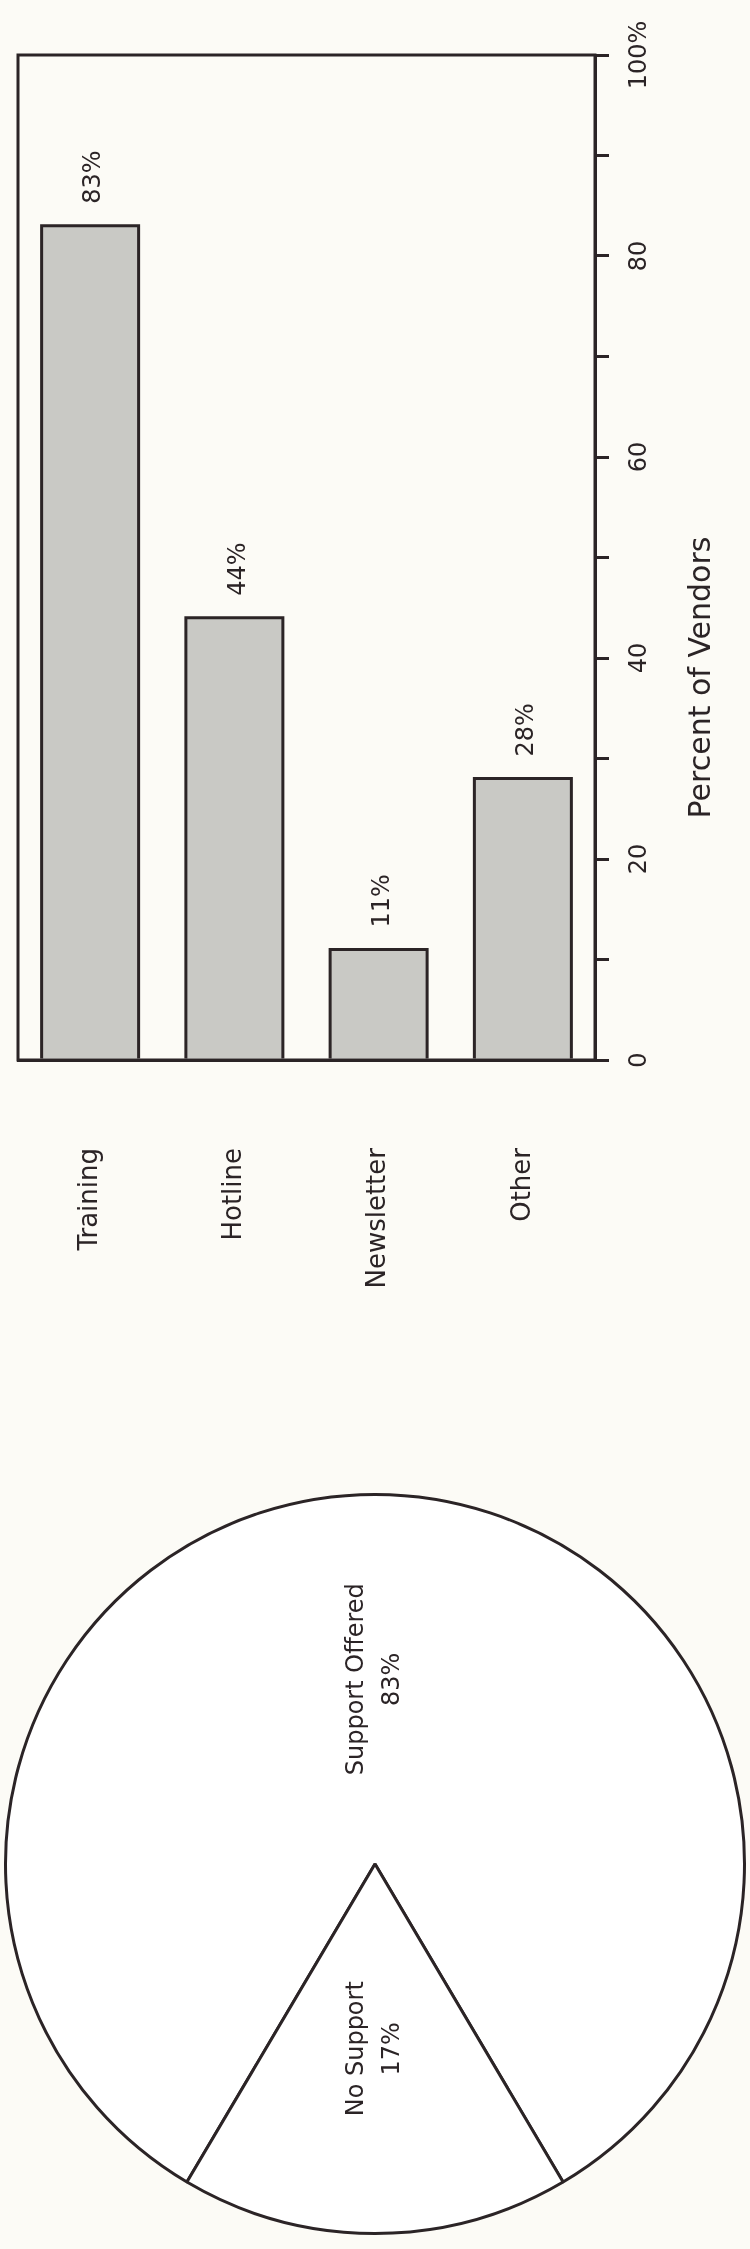  Describe the element at coordinates (699, 677) in the screenshot. I see `y-axis-title: Percent of Vendors` at that location.